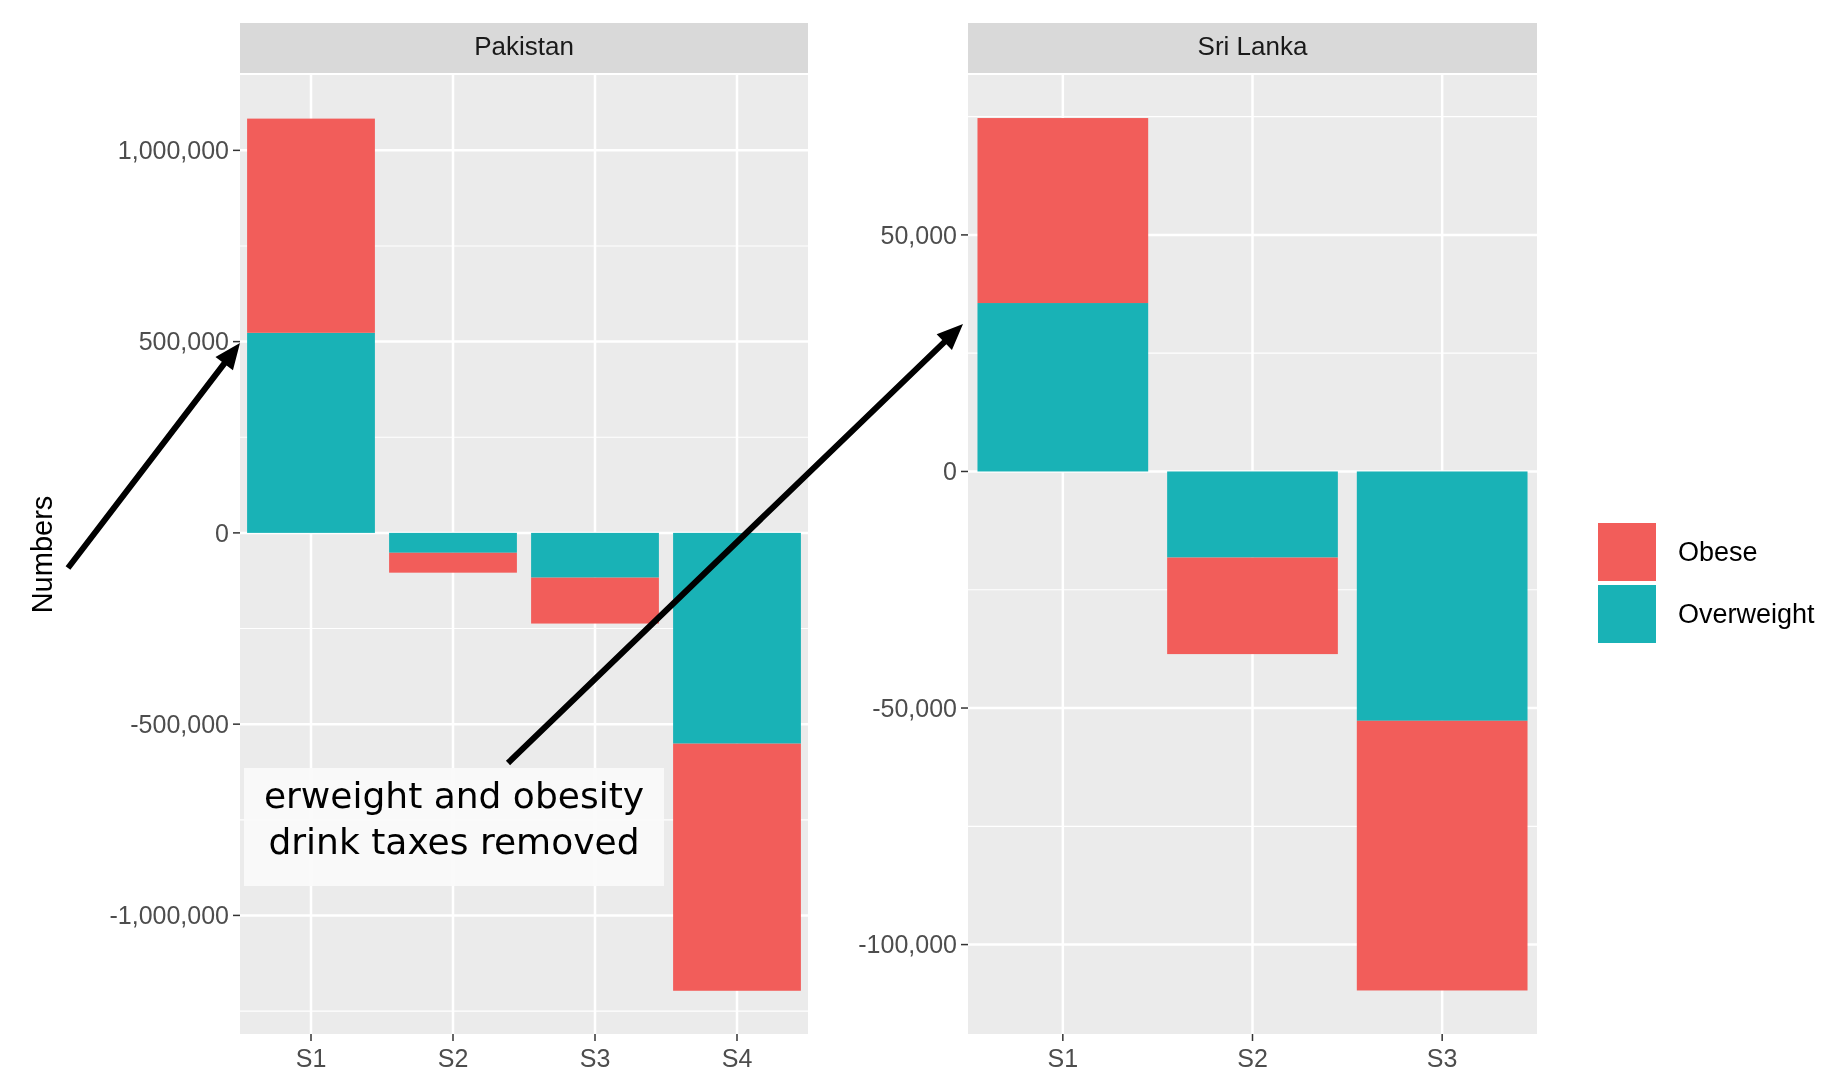  Describe the element at coordinates (907, 944) in the screenshot. I see `y-tick-label: -100,000` at that location.